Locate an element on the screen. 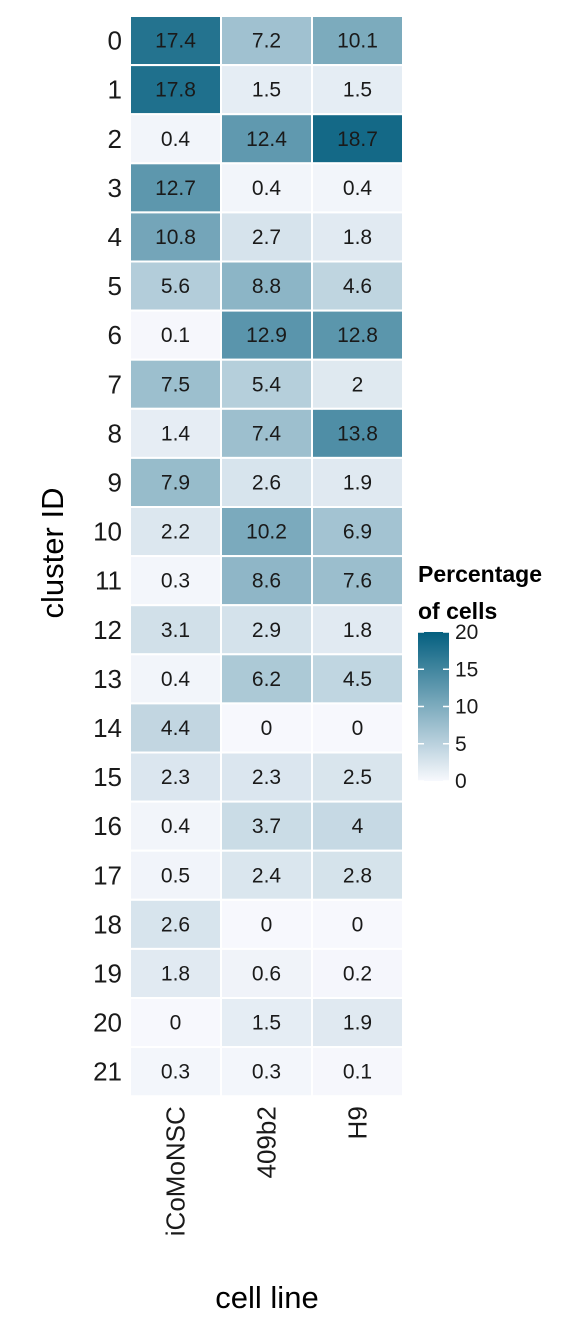 This screenshot has height=1344, width=576. y-tick-label: 11 is located at coordinates (108, 581).